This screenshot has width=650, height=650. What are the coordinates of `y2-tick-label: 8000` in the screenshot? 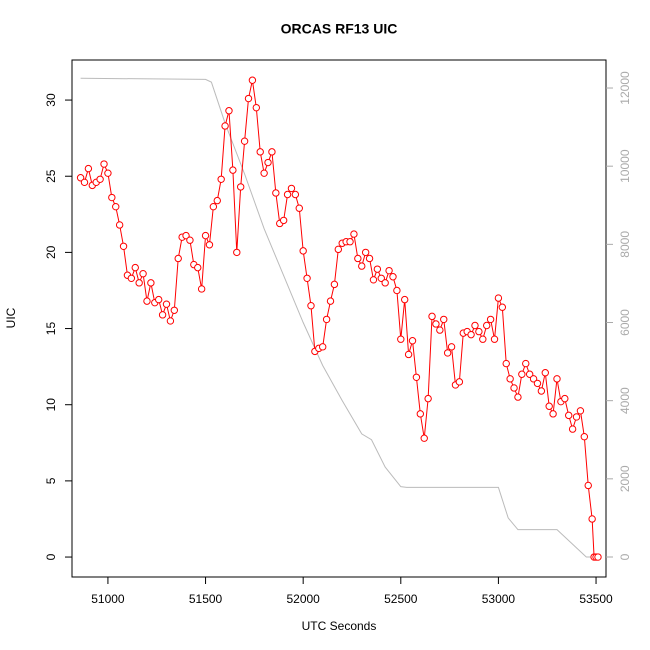 It's located at (625, 244).